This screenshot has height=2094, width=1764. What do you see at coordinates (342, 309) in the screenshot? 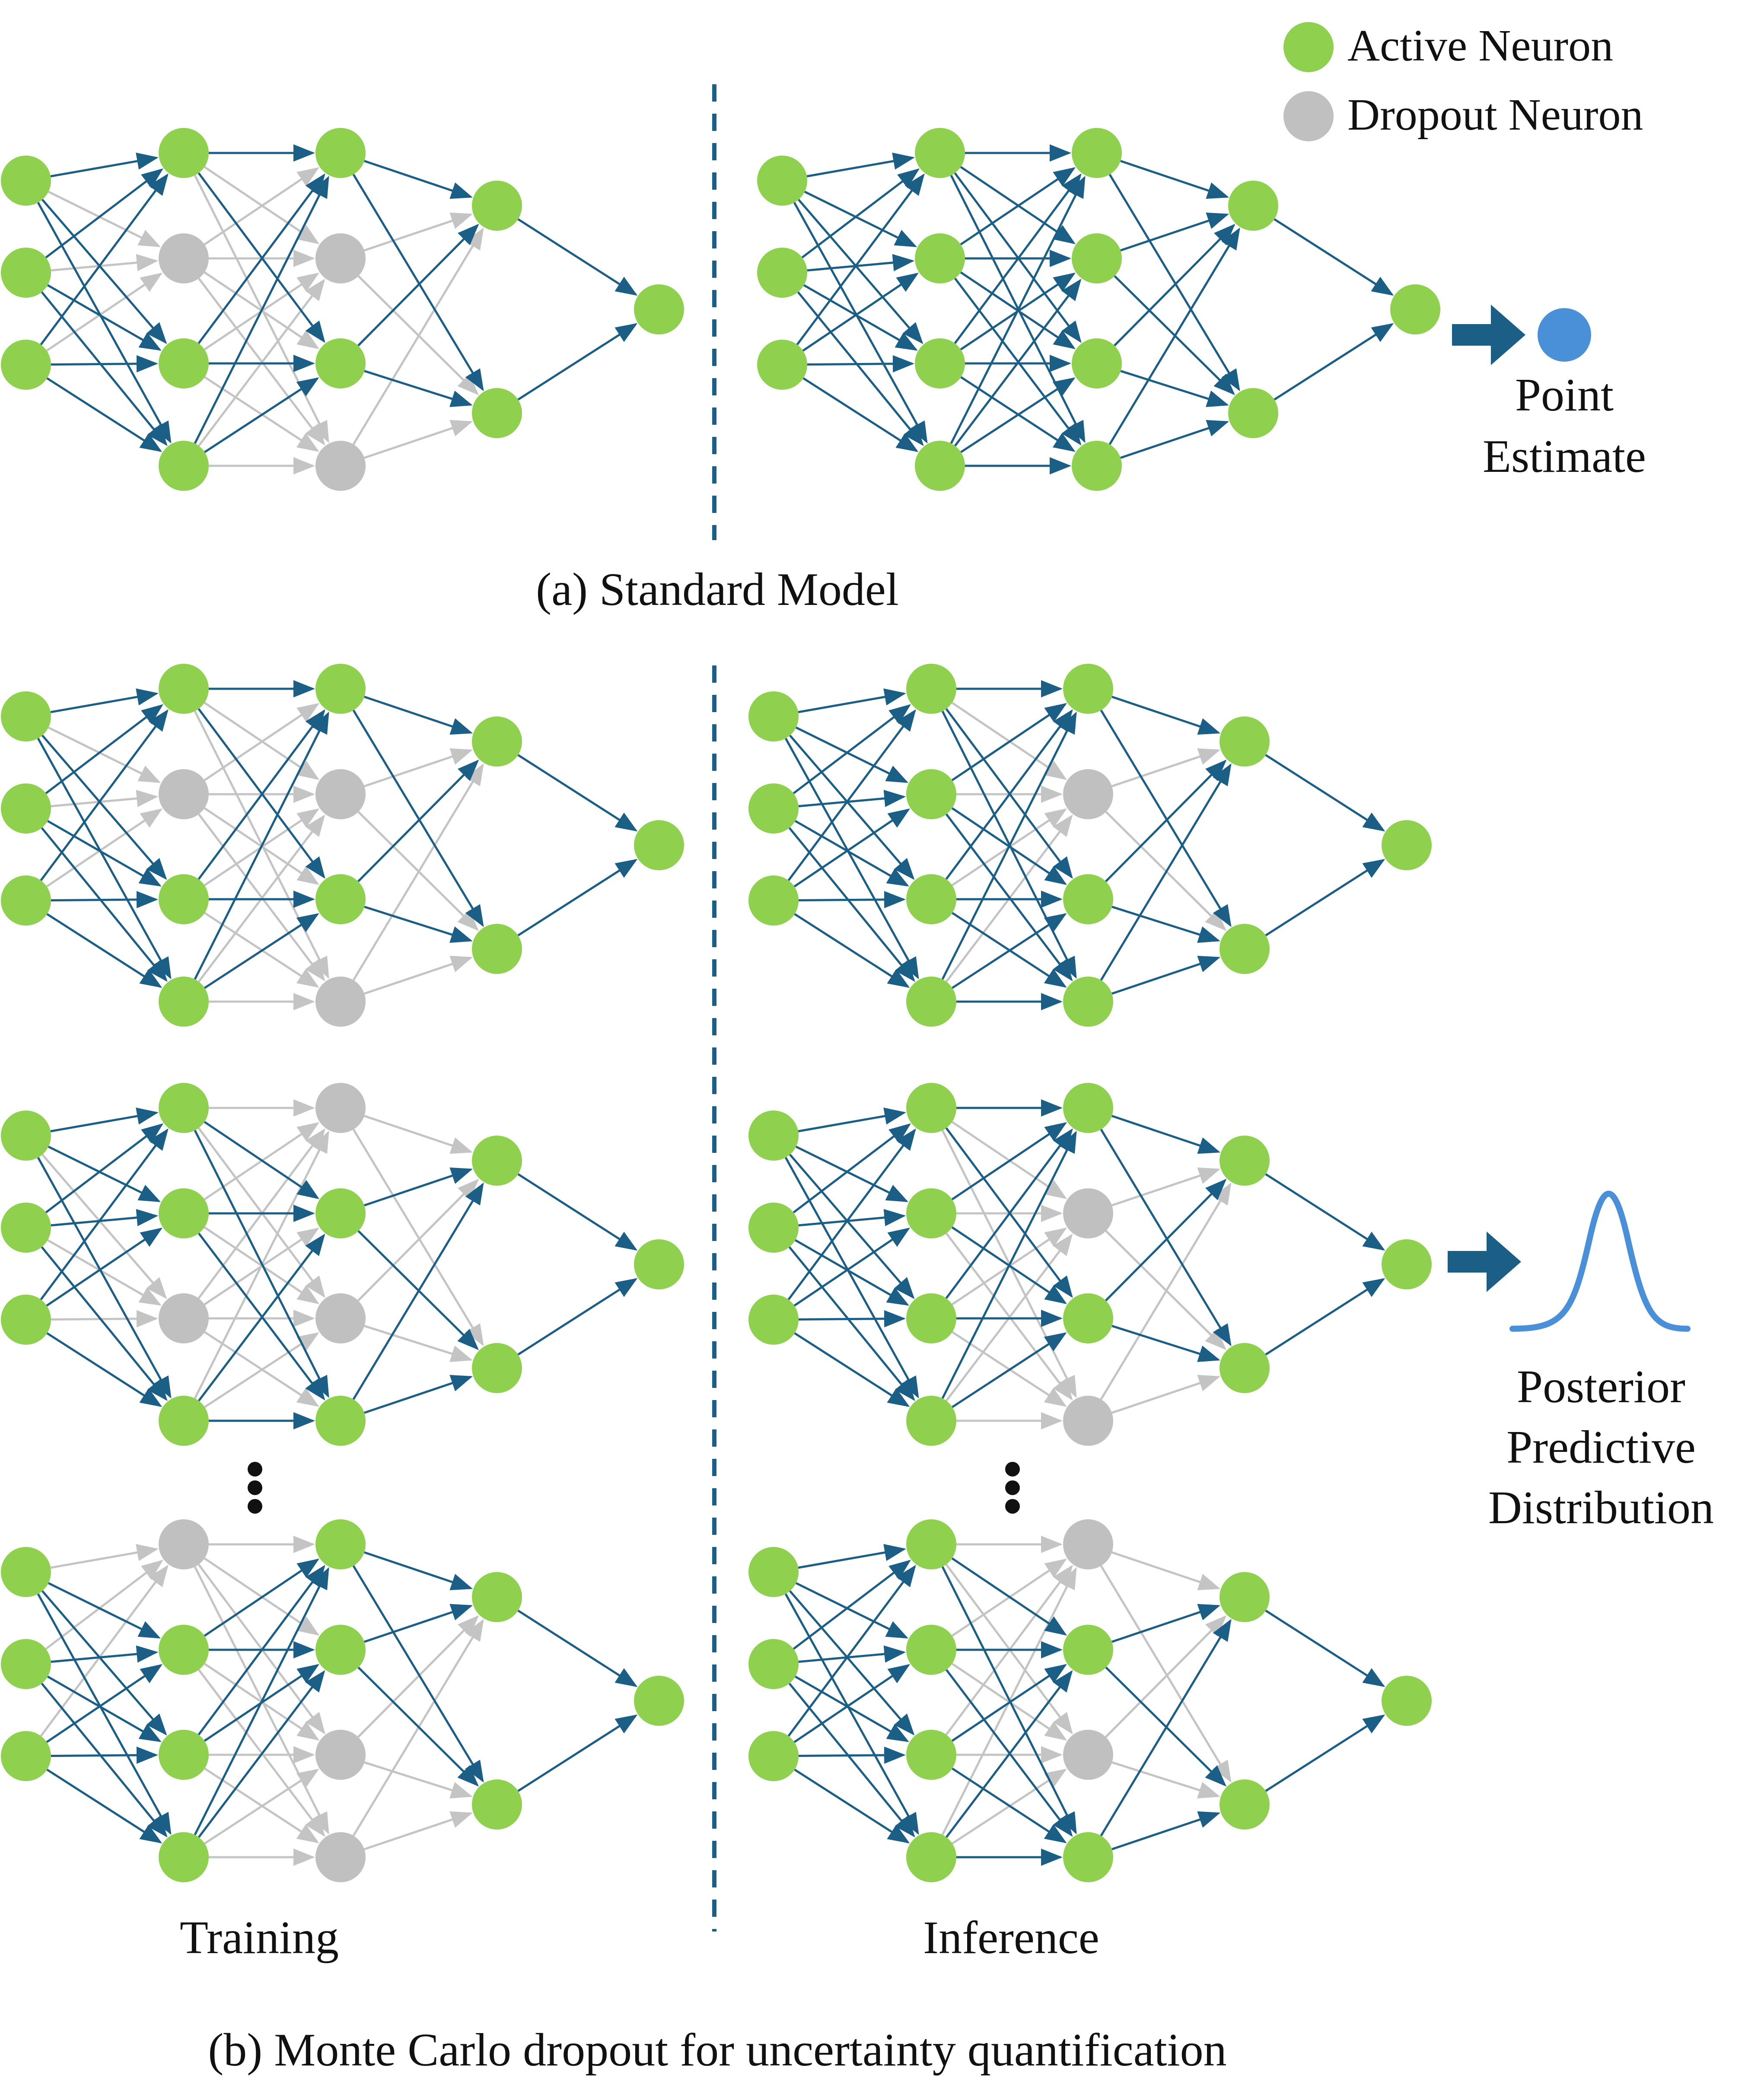
I see `network-standard-training` at bounding box center [342, 309].